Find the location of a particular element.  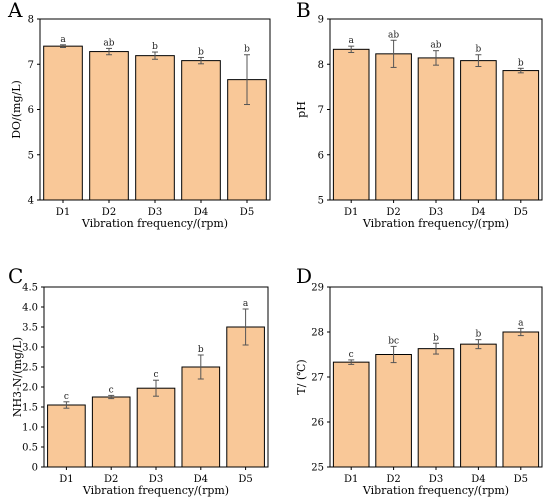

panel-letter: B is located at coordinates (303, 11).